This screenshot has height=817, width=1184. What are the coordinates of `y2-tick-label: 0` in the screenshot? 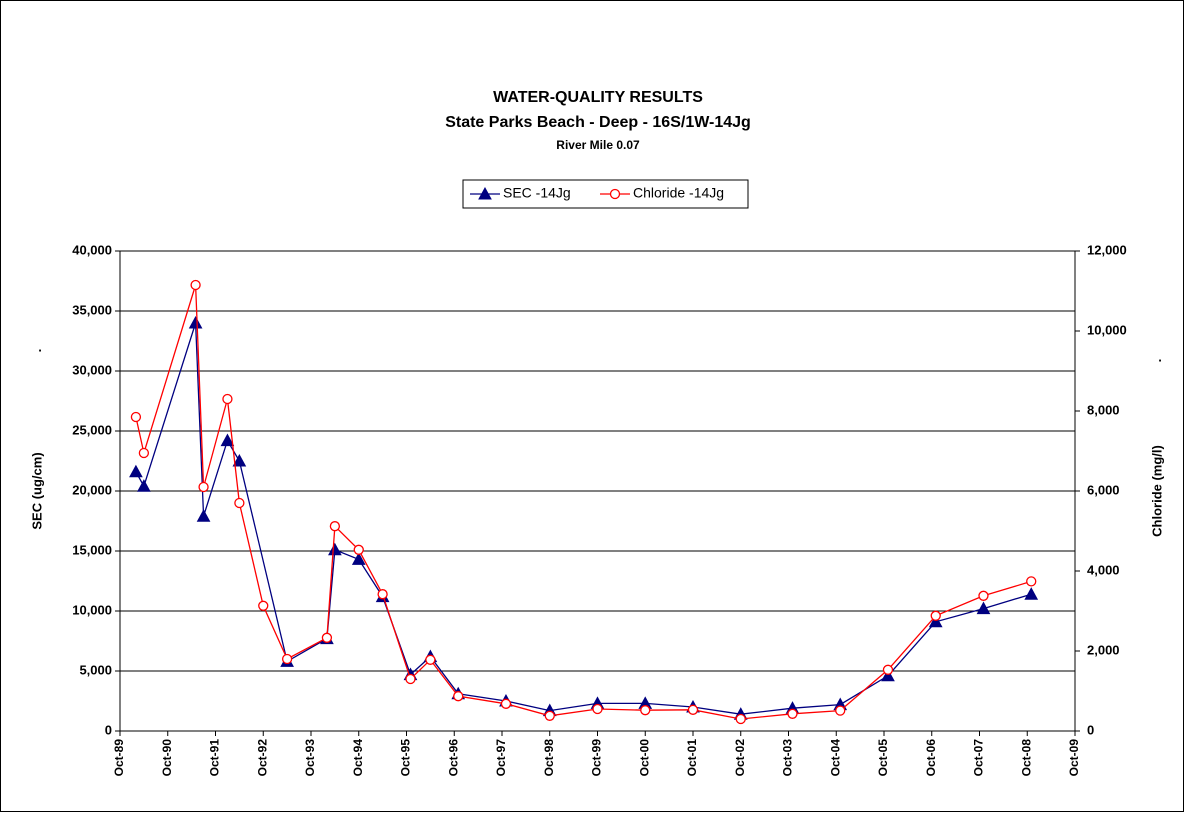 It's located at (1090, 729).